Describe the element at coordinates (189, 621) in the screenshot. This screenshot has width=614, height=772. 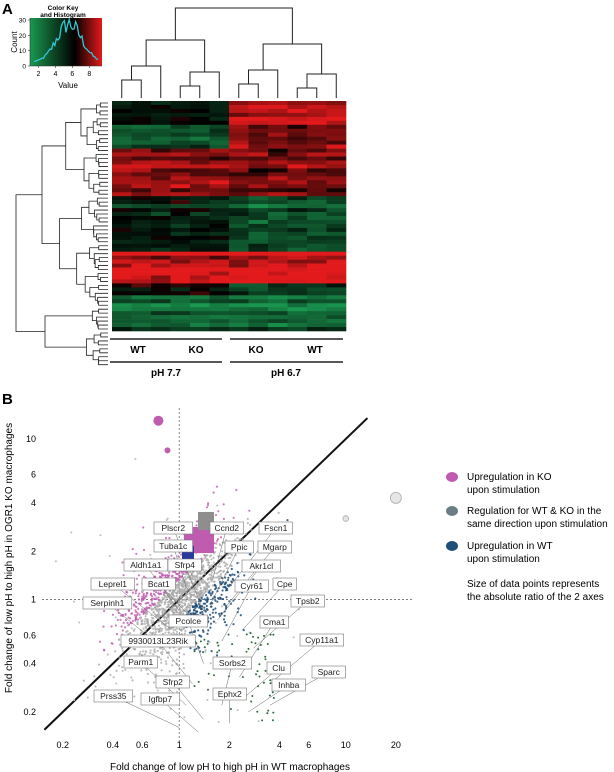
I see `gene-label-text: Pcolce` at that location.